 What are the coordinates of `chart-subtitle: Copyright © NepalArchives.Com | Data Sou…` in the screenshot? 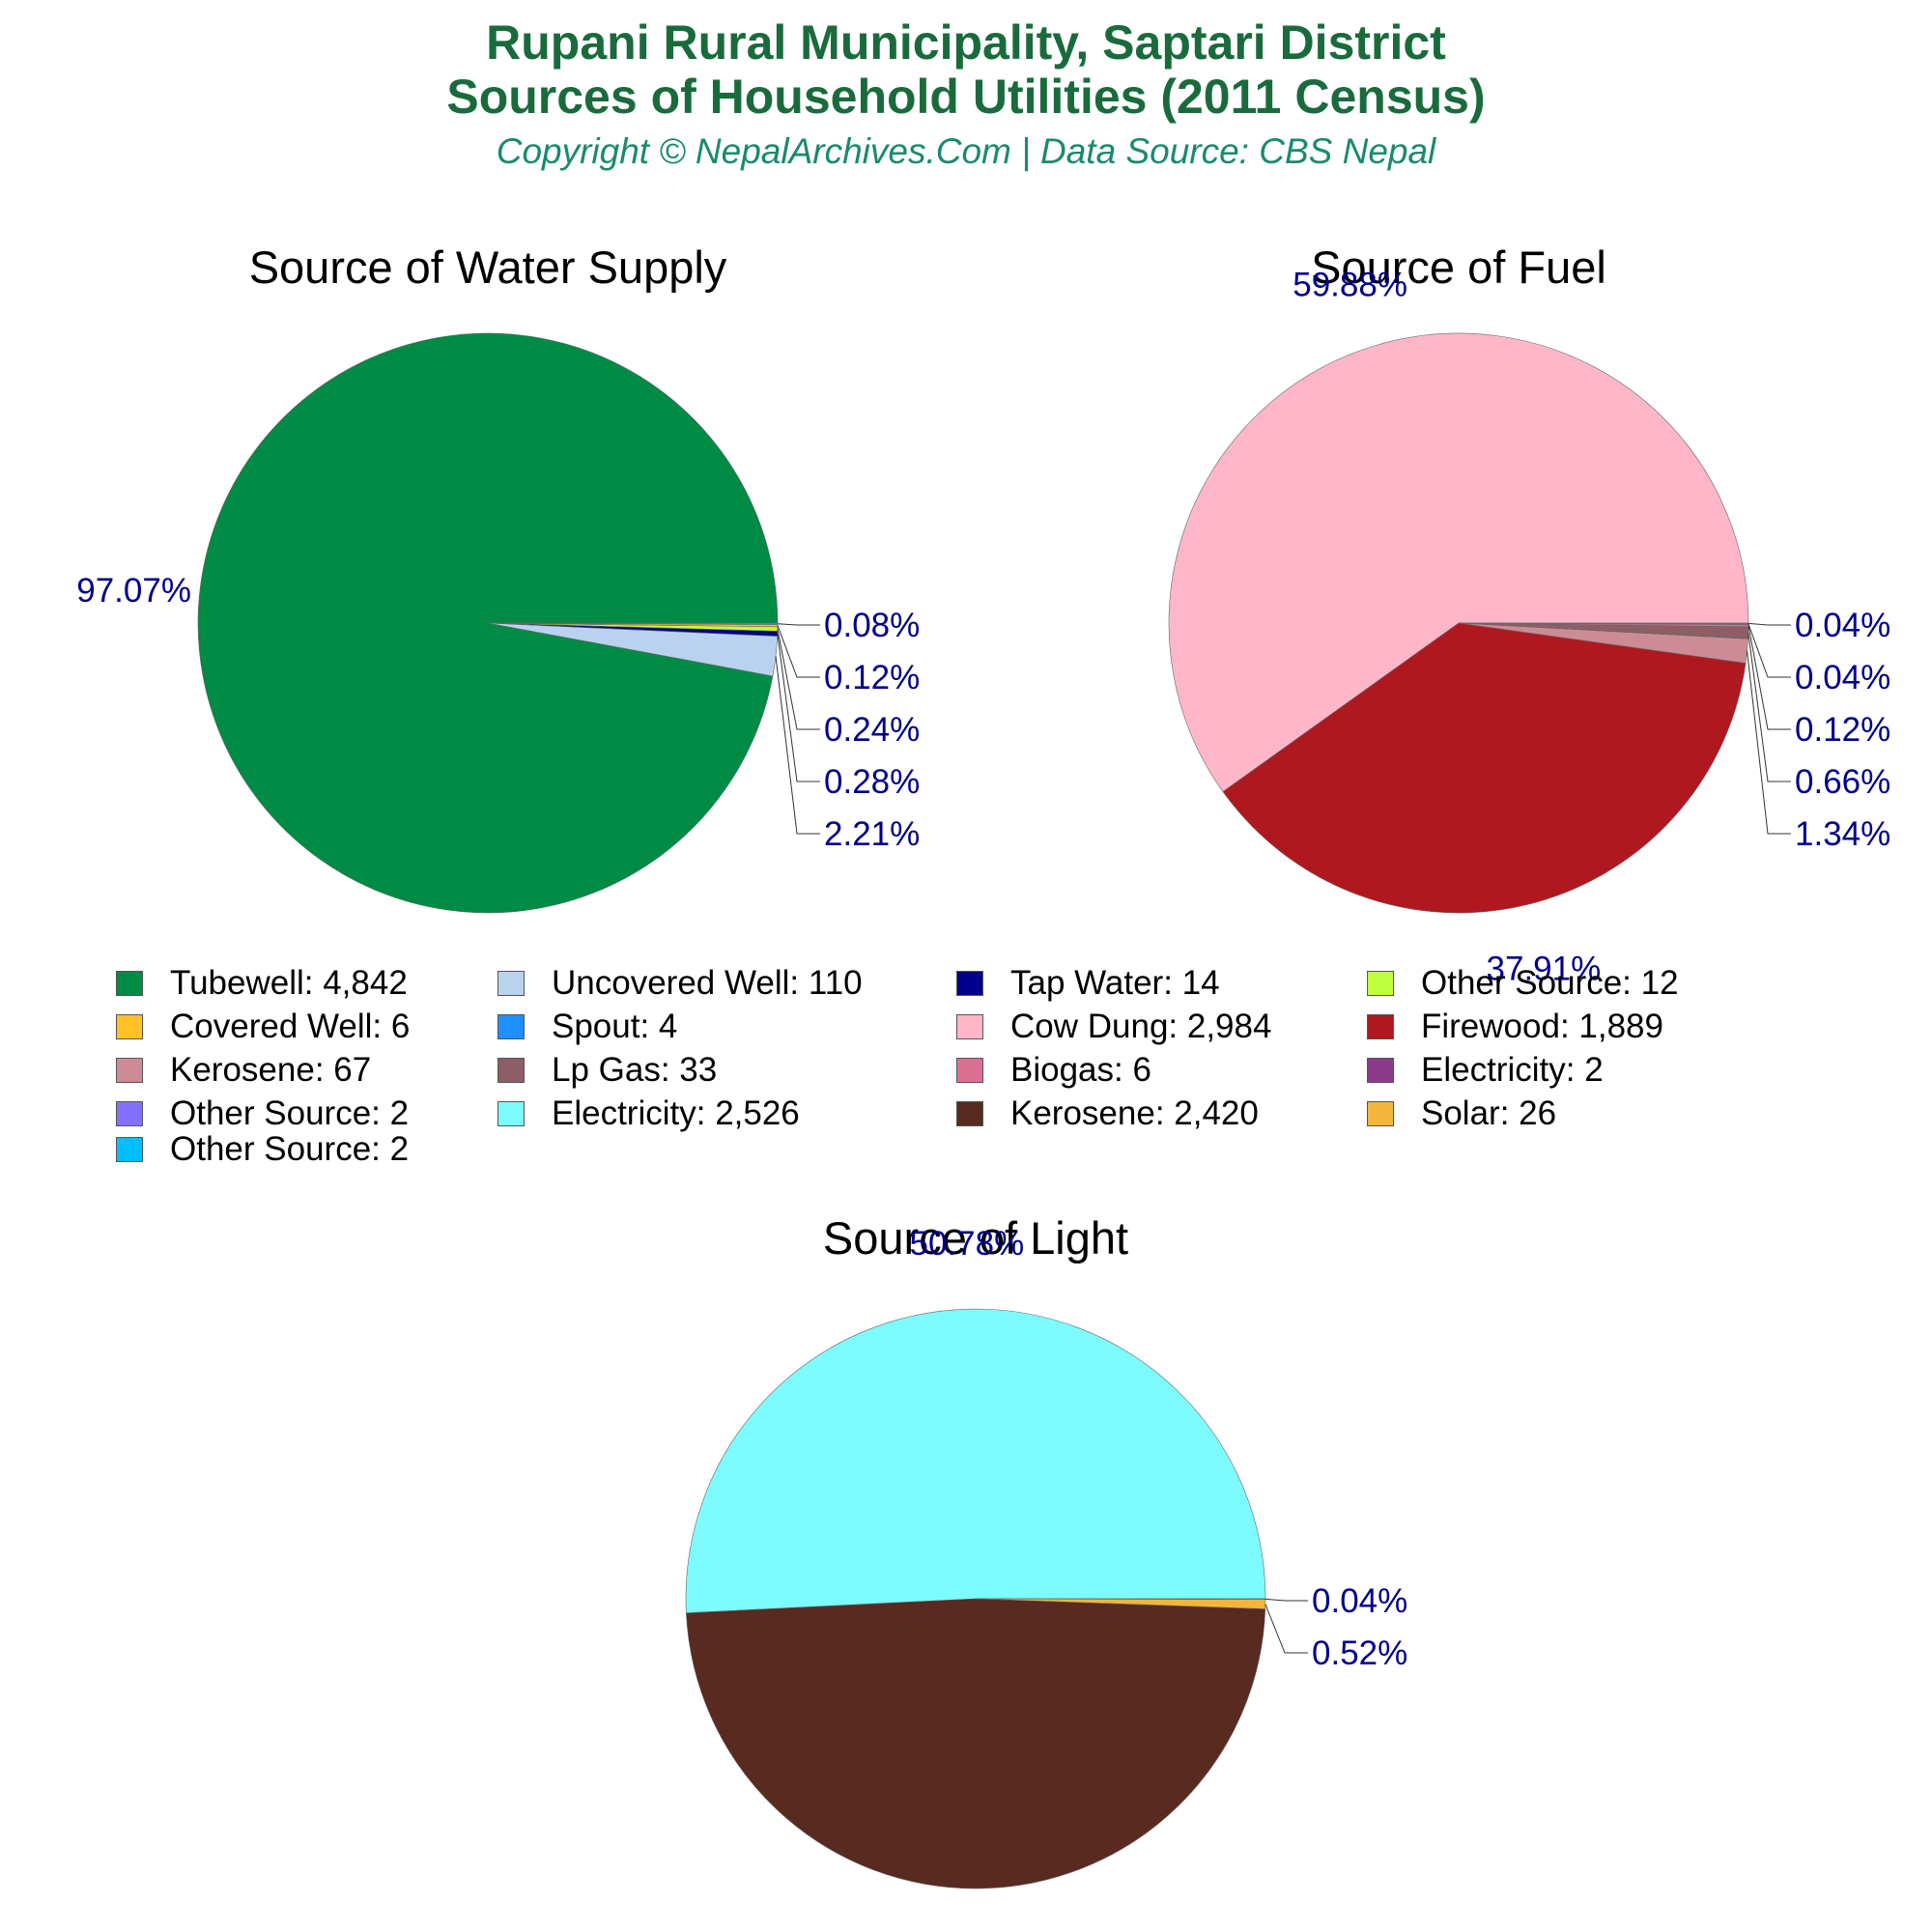 It's located at (966, 151).